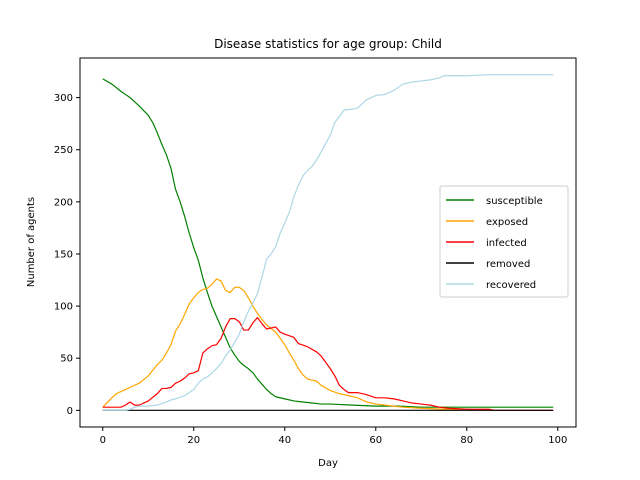 The height and width of the screenshot is (480, 640). I want to click on chart-title: Disease statistics for age group: Child, so click(328, 44).